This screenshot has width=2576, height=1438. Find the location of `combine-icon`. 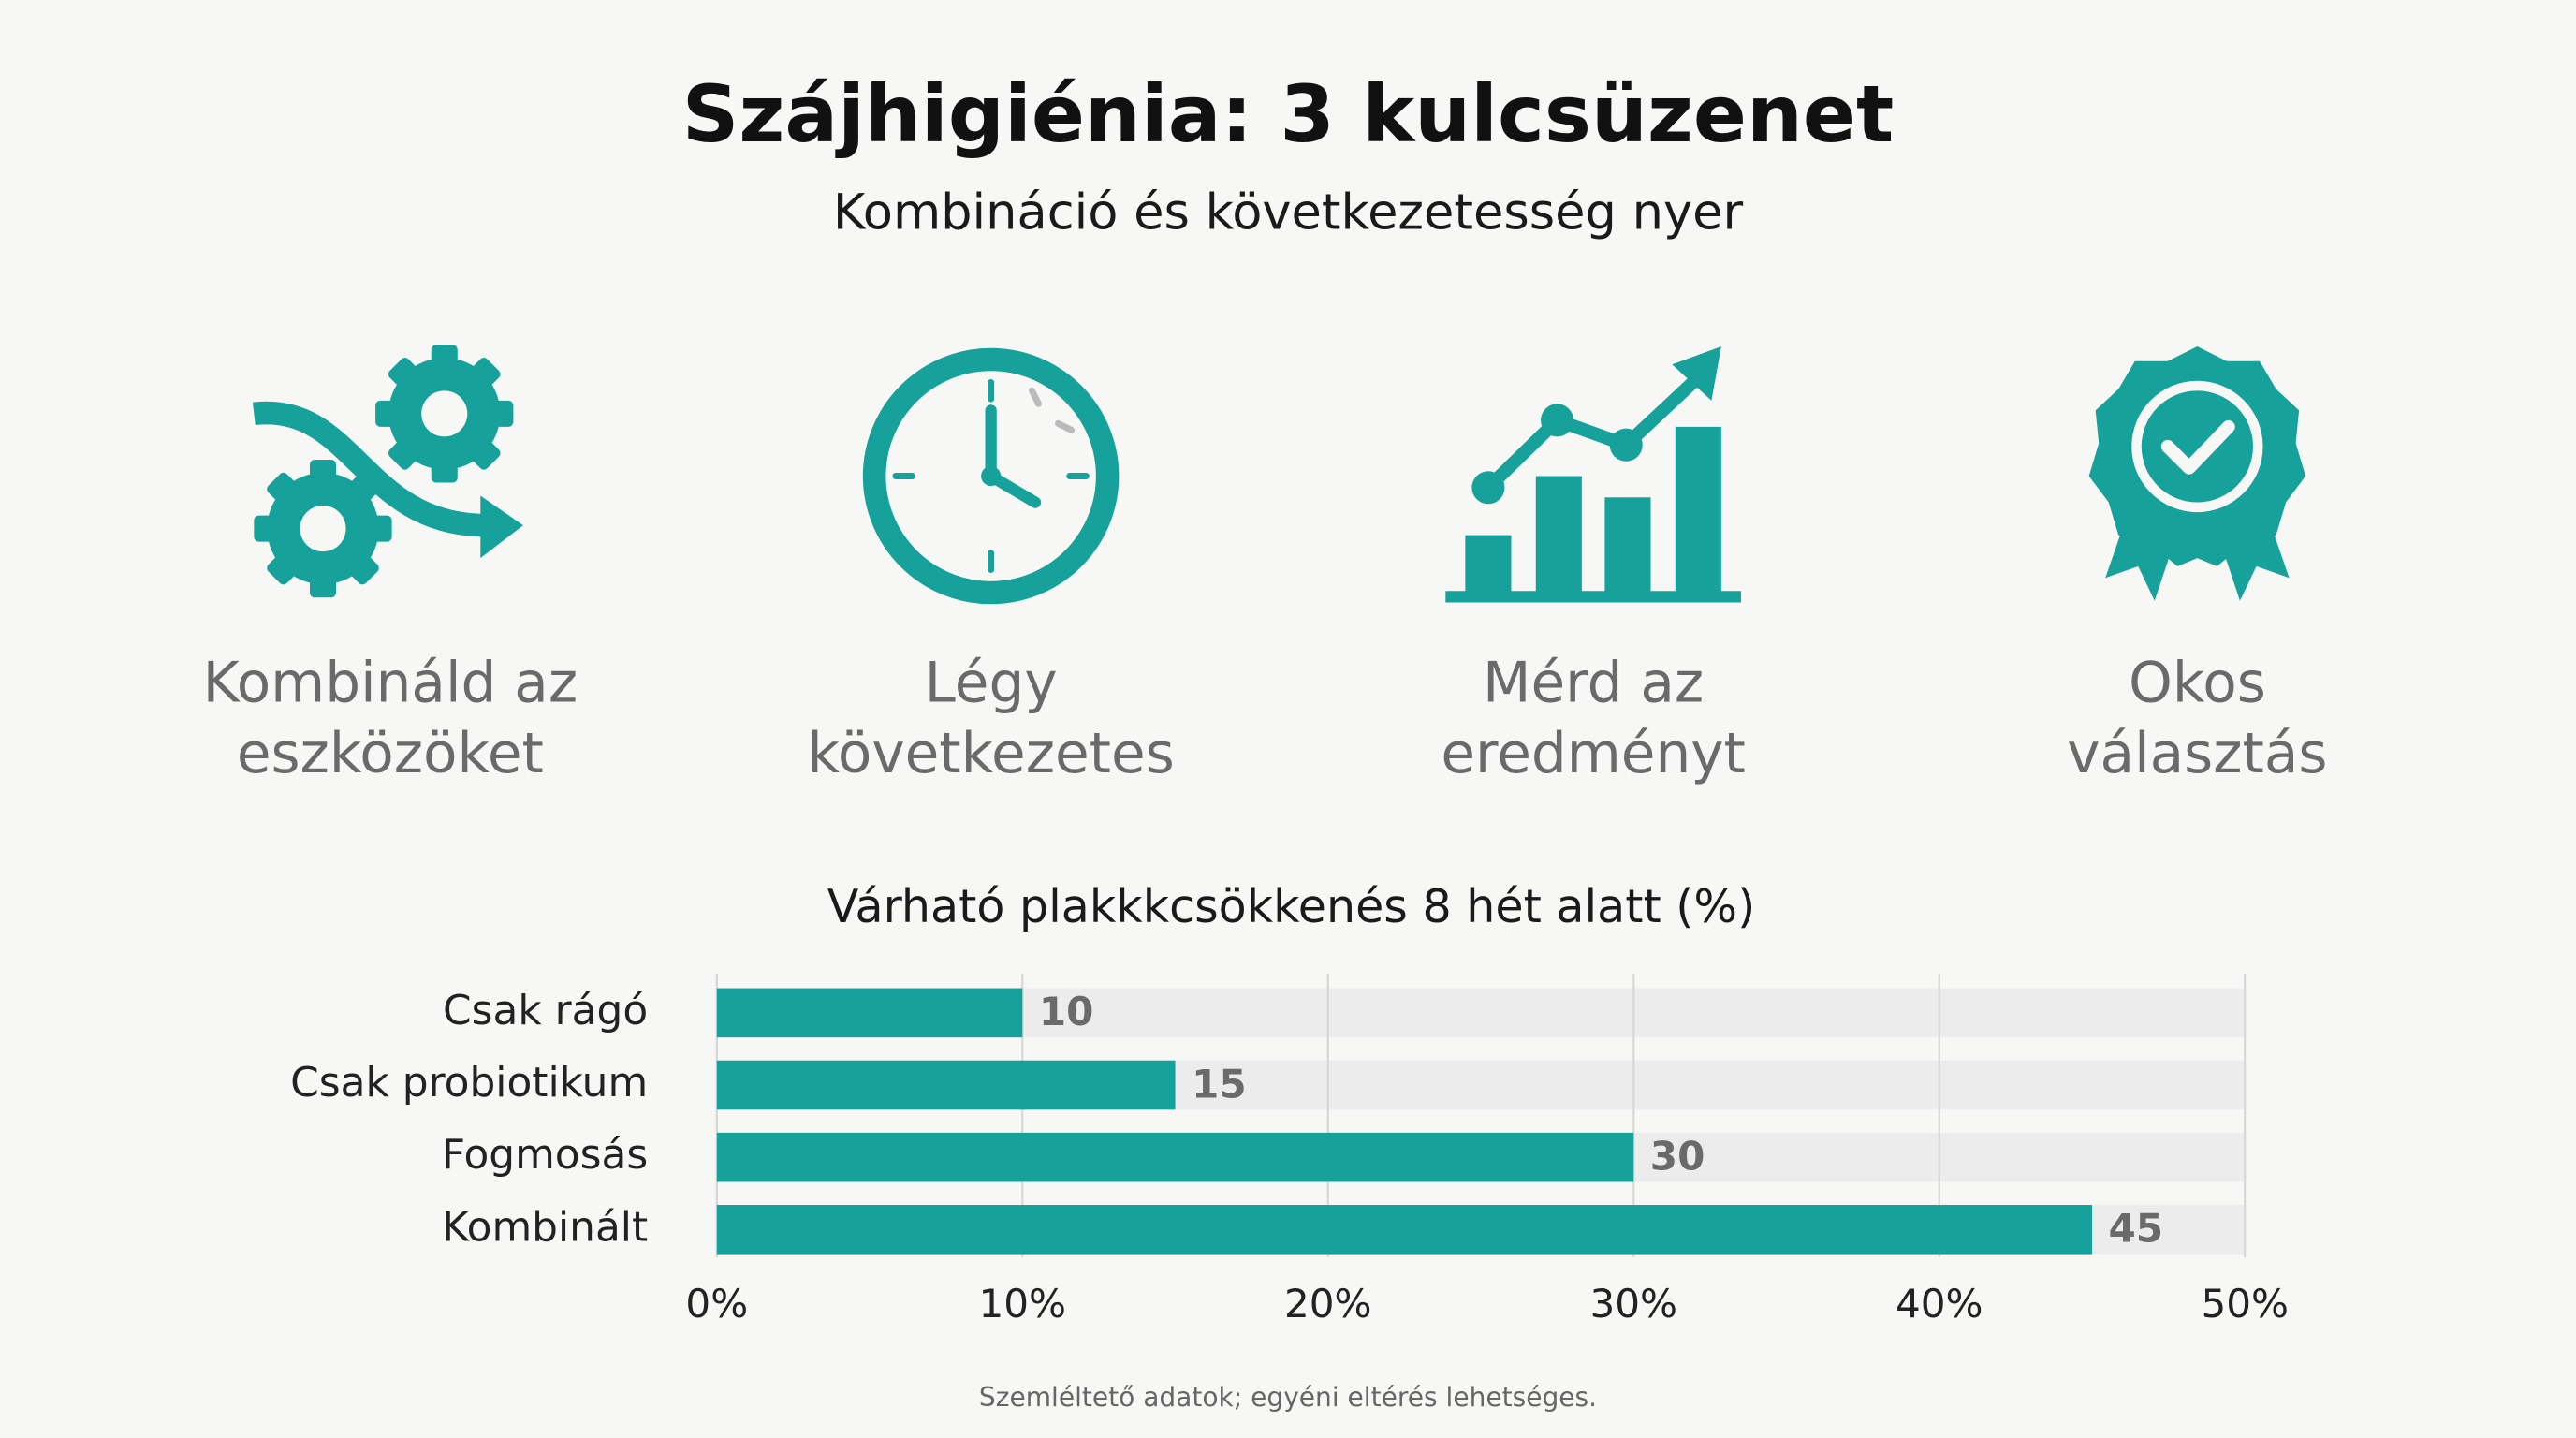

combine-icon is located at coordinates (387, 471).